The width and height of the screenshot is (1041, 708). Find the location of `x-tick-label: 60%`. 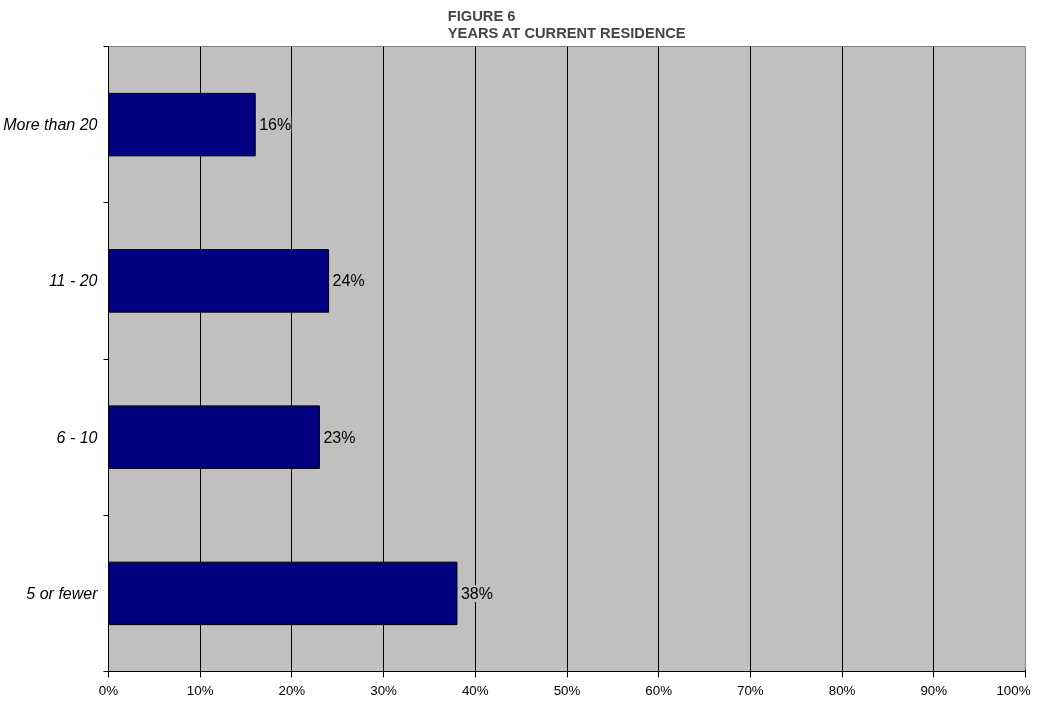

x-tick-label: 60% is located at coordinates (659, 690).